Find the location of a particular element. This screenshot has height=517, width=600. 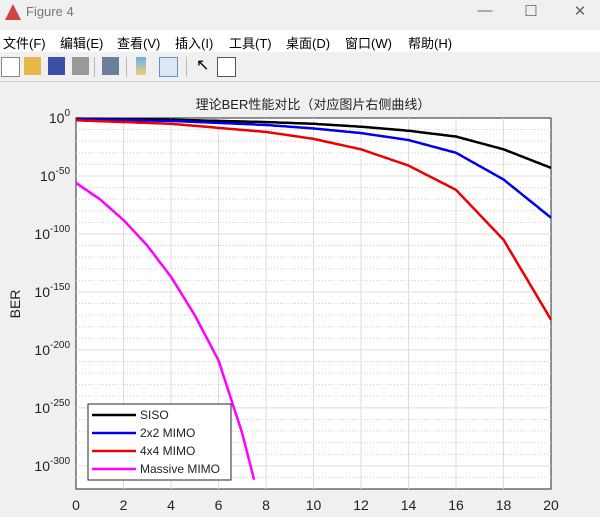

y-tick-exponent: -250 is located at coordinates (60, 403).